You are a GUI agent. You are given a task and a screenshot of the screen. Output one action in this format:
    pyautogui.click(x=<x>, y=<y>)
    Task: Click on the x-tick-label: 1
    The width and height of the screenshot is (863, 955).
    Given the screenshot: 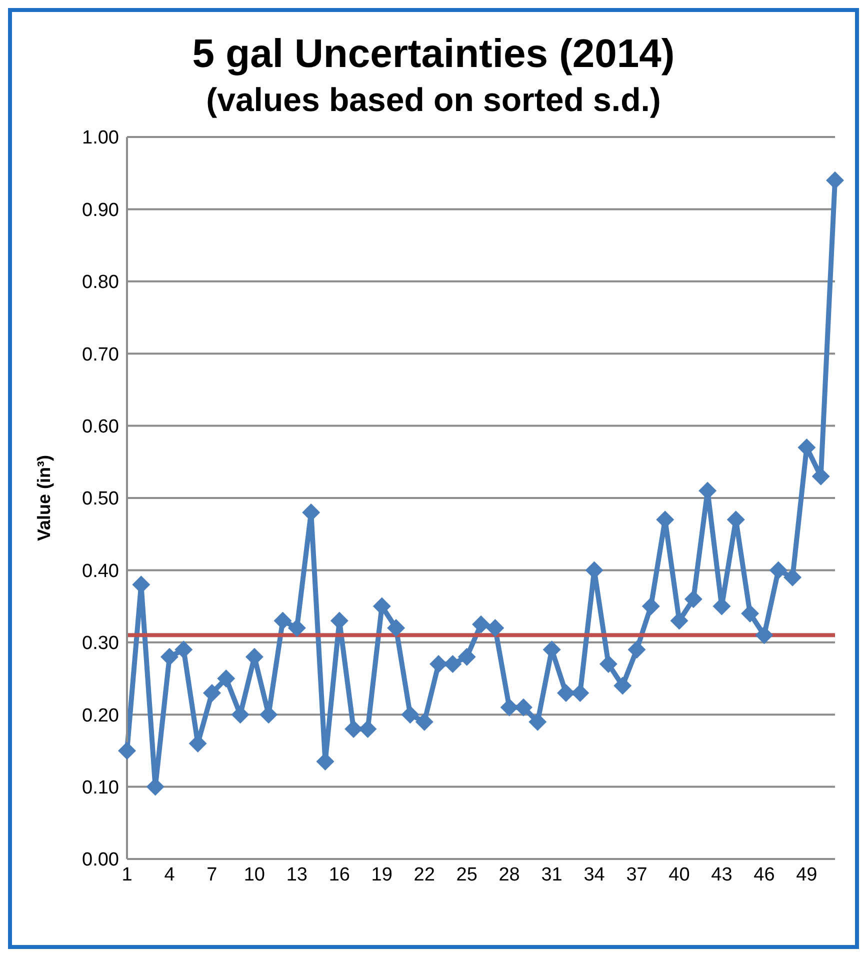 What is the action you would take?
    pyautogui.click(x=127, y=875)
    